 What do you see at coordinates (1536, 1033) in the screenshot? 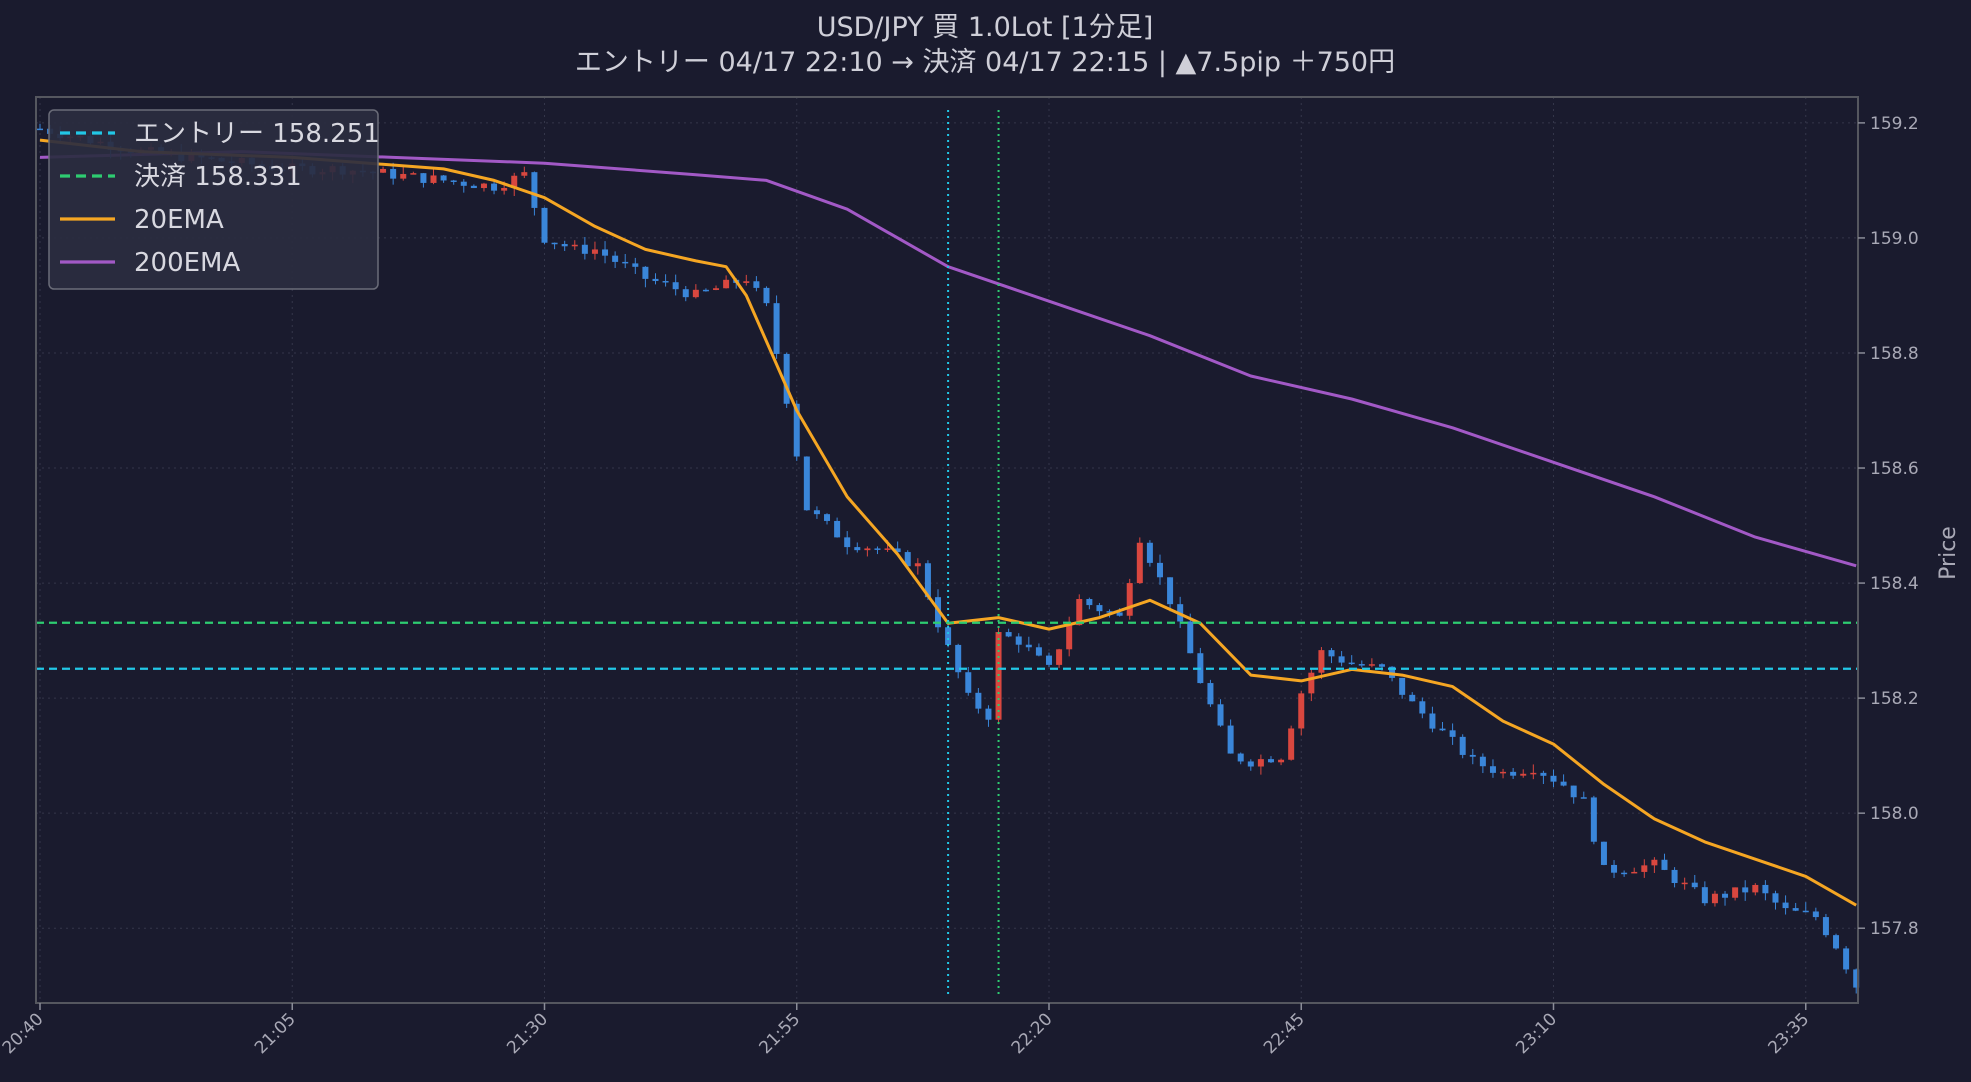
I see `x-tick-label: 23:10` at bounding box center [1536, 1033].